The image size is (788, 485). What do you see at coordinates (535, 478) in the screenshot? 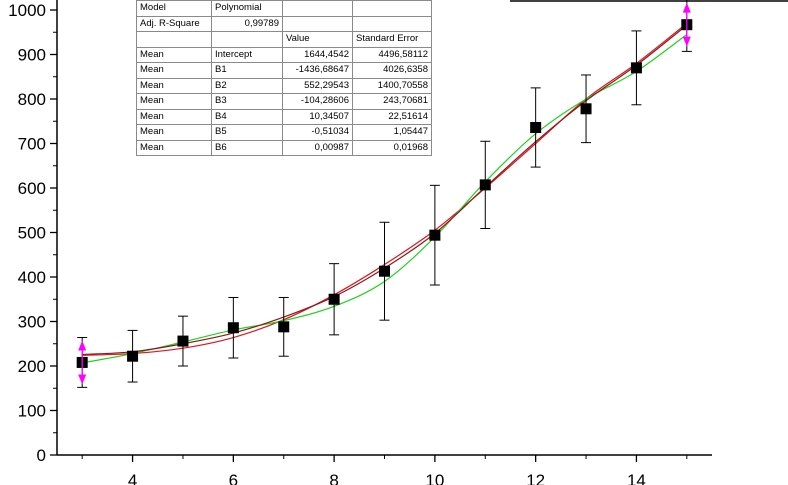
I see `x-tick-label: 12` at bounding box center [535, 478].